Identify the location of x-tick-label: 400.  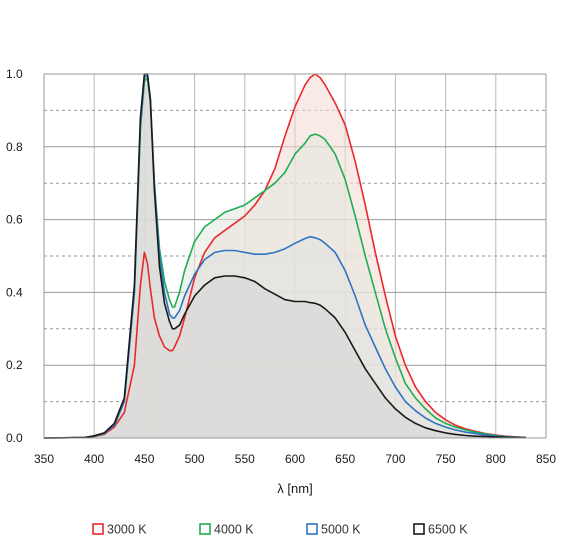
(94, 459).